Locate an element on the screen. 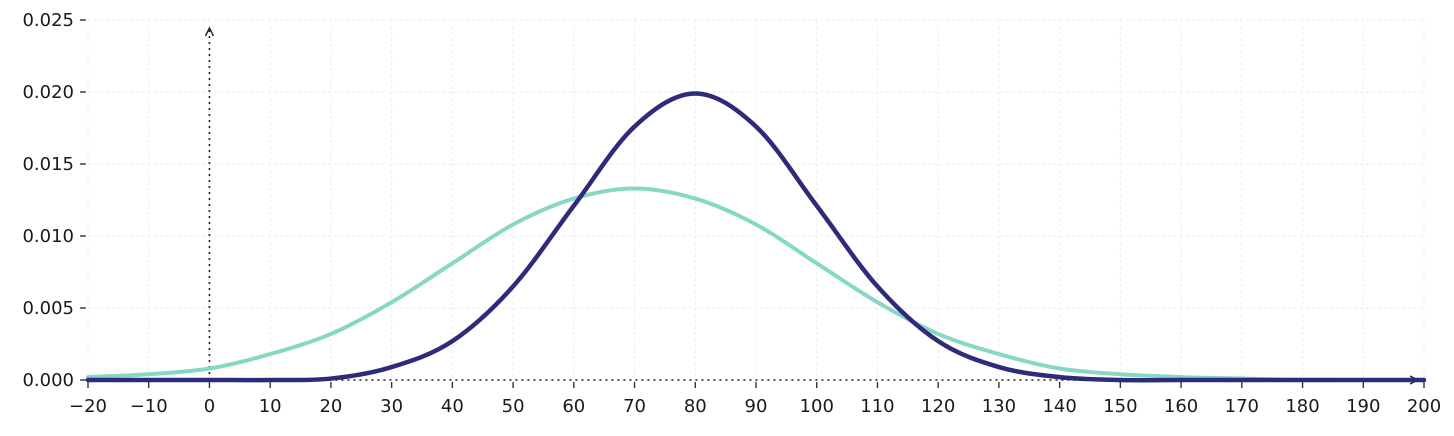  x-tick-label: 70 is located at coordinates (634, 406).